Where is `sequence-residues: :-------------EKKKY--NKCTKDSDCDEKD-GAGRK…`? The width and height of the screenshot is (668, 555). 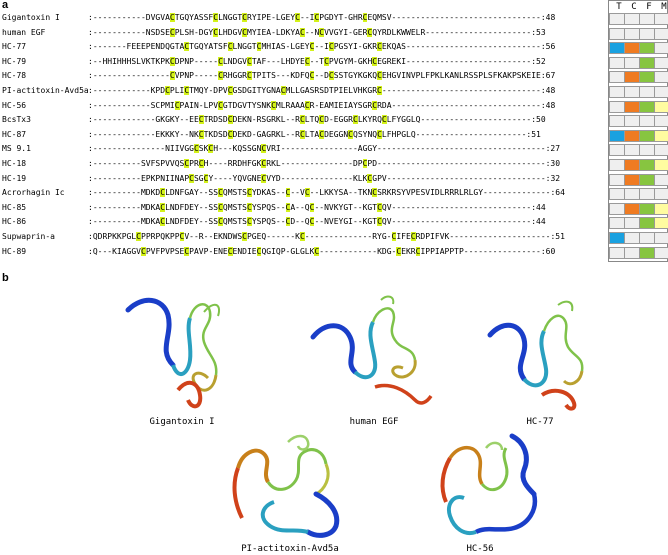 sequence-residues: :-------------EKKKY--NKCTKDSDCDEKD-GAGRK… is located at coordinates (314, 134).